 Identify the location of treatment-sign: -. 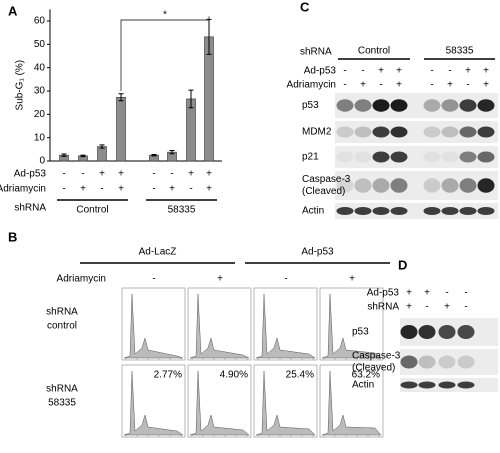
(285, 279).